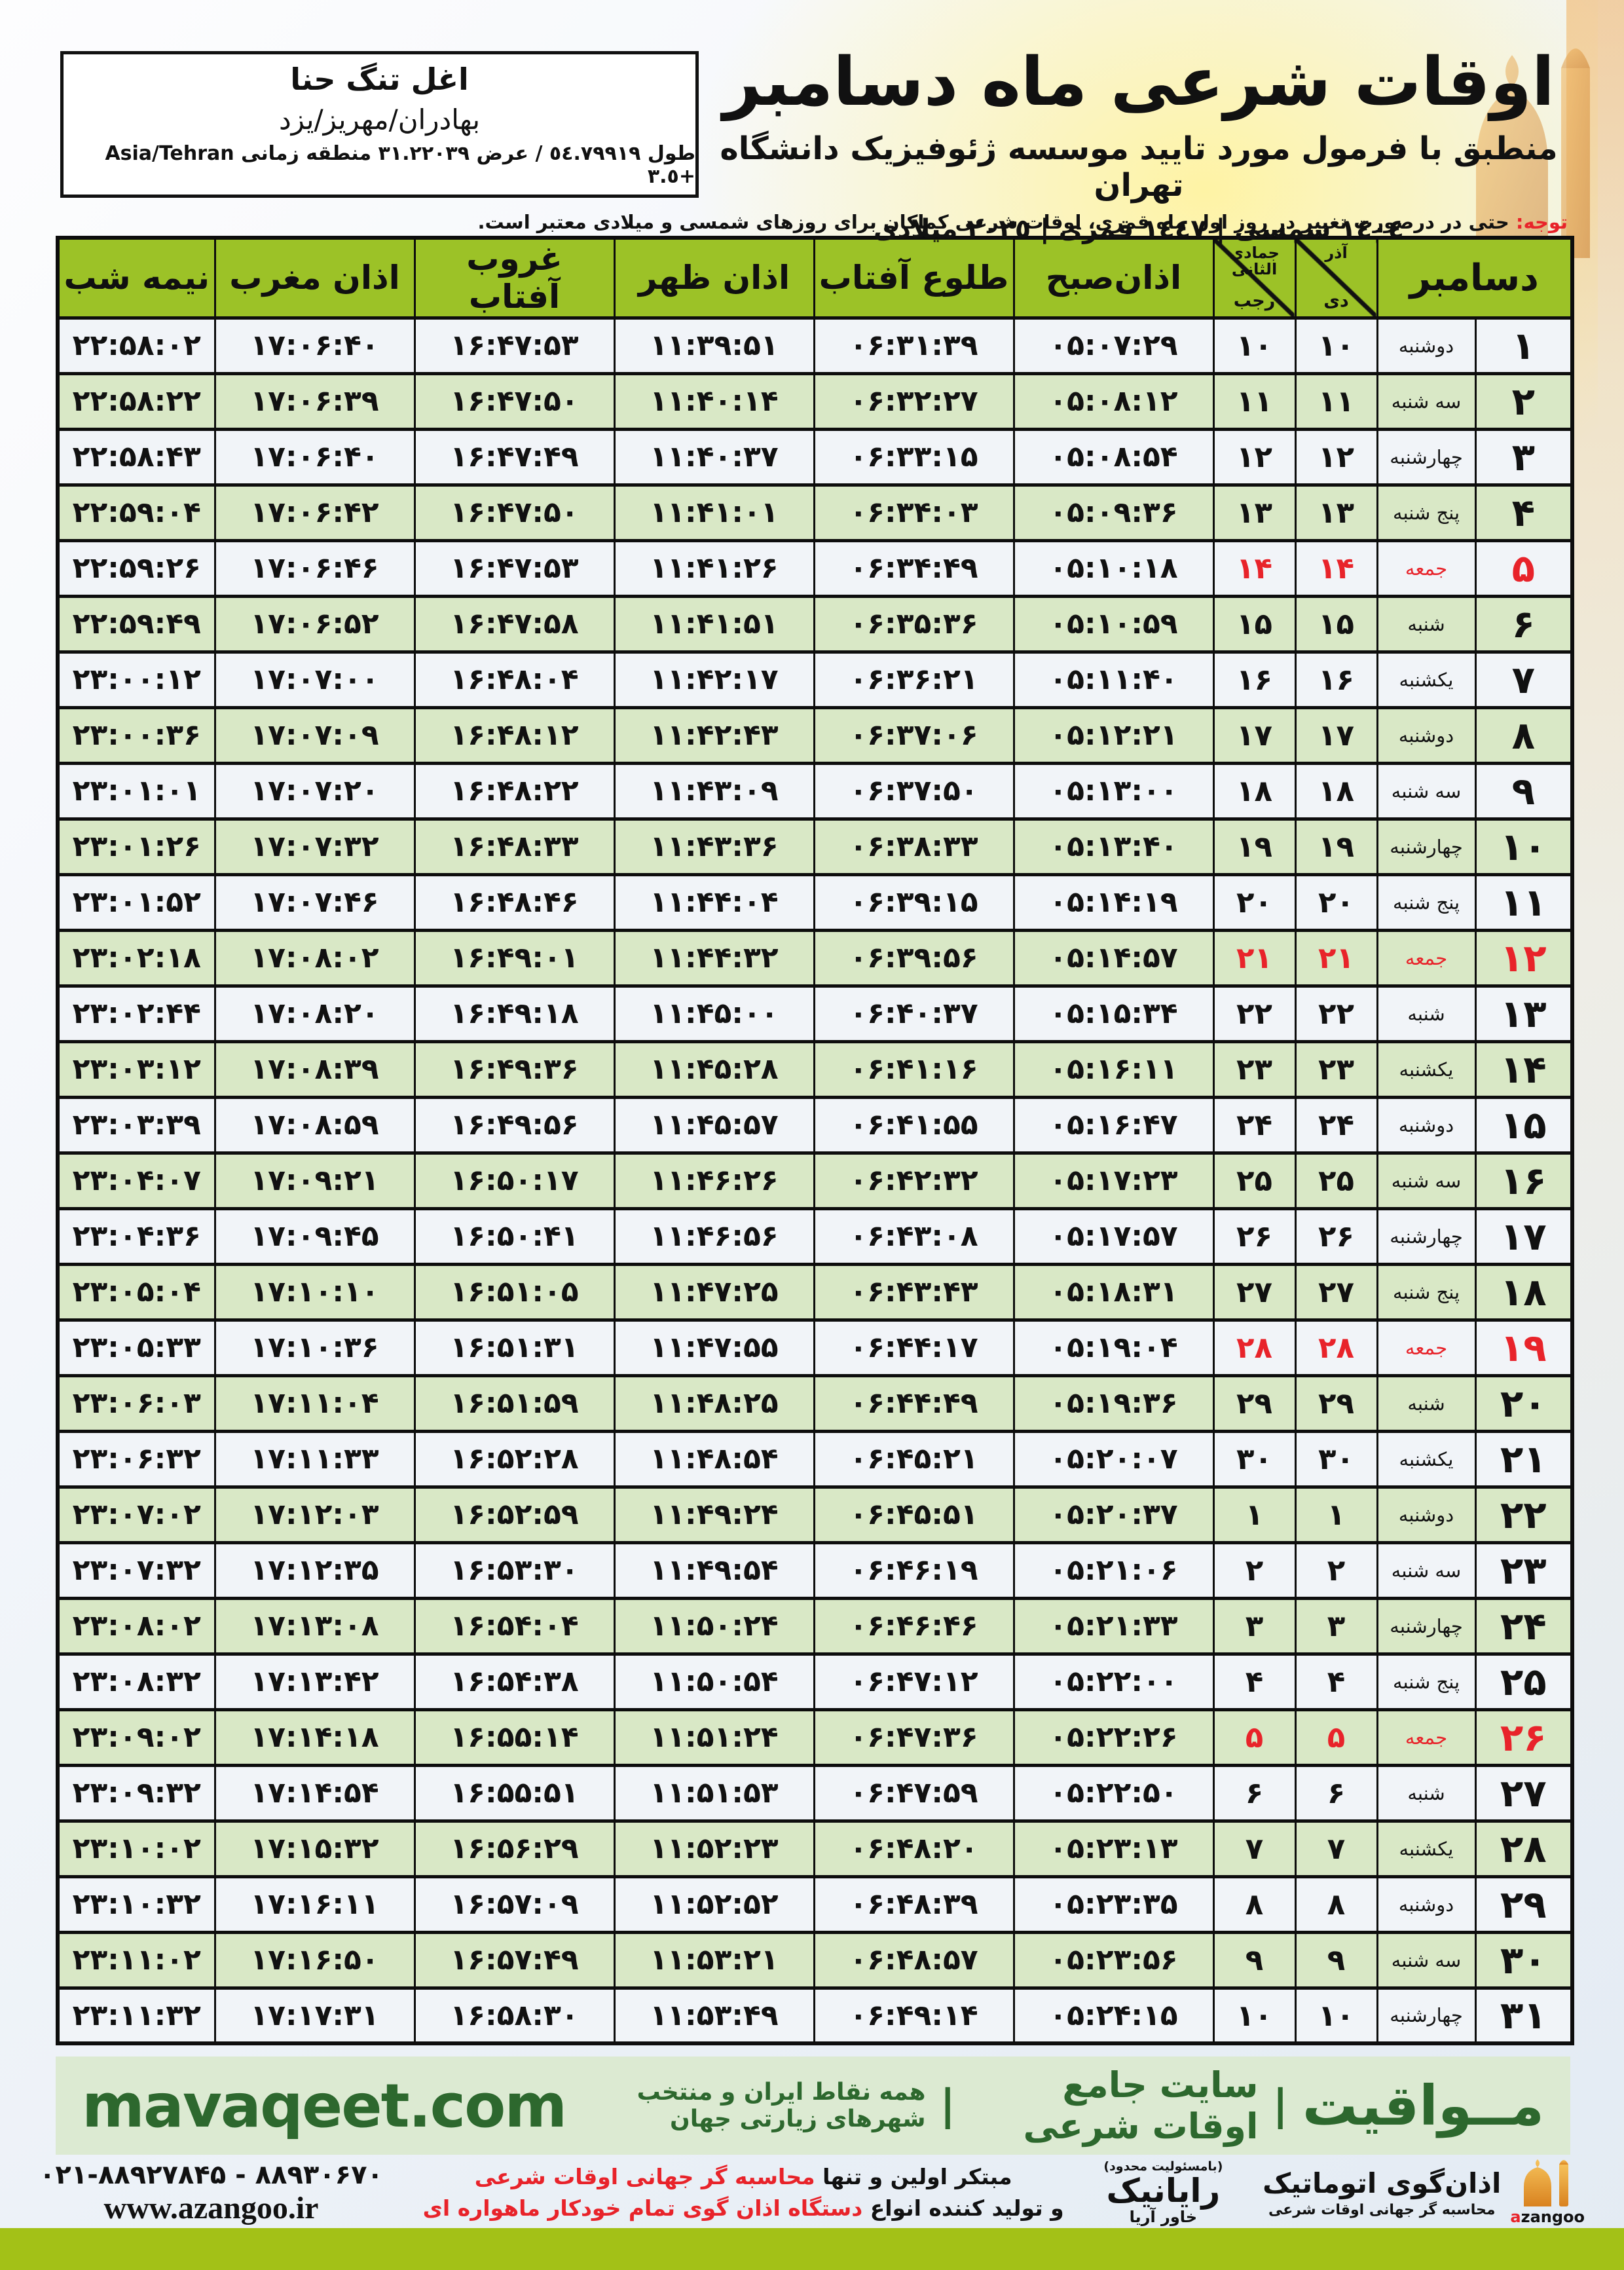 Image resolution: width=1624 pixels, height=2270 pixels. I want to click on sunrise-cell: ۰۶:۴۸:۲۰, so click(914, 1848).